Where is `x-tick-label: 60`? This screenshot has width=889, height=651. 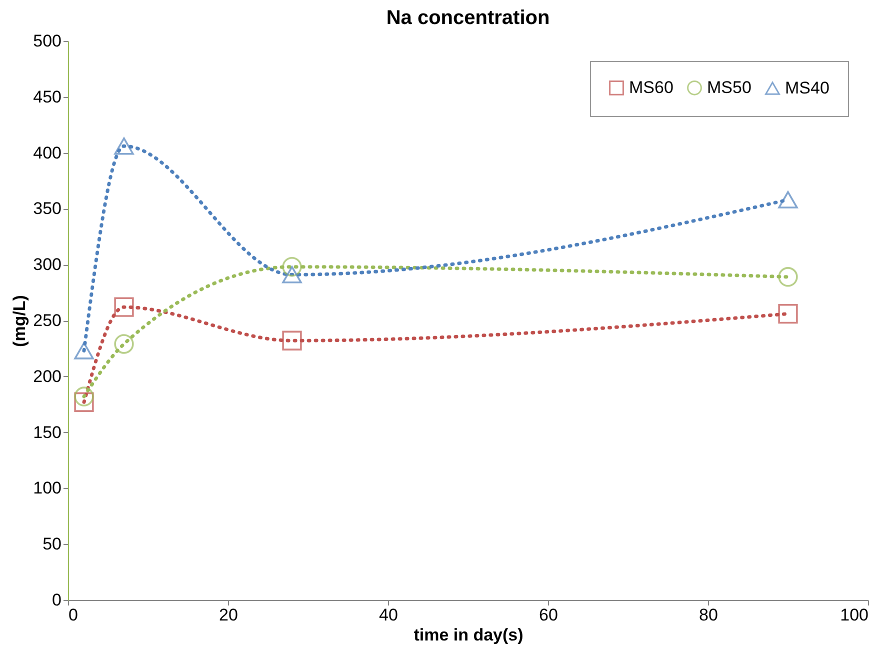 x-tick-label: 60 is located at coordinates (548, 615).